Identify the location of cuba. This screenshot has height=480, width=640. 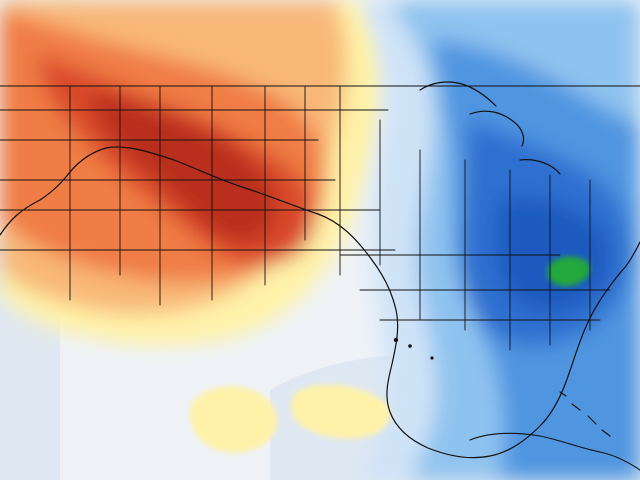
(554, 451).